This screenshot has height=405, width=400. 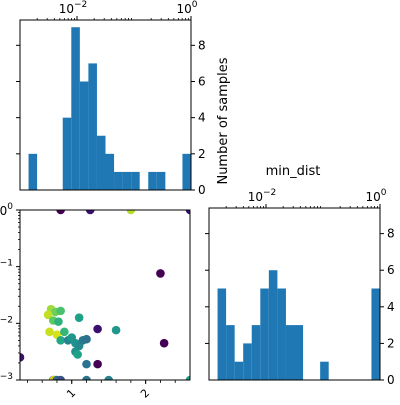 I want to click on left-tick-label: 10−2, so click(x=6, y=323).